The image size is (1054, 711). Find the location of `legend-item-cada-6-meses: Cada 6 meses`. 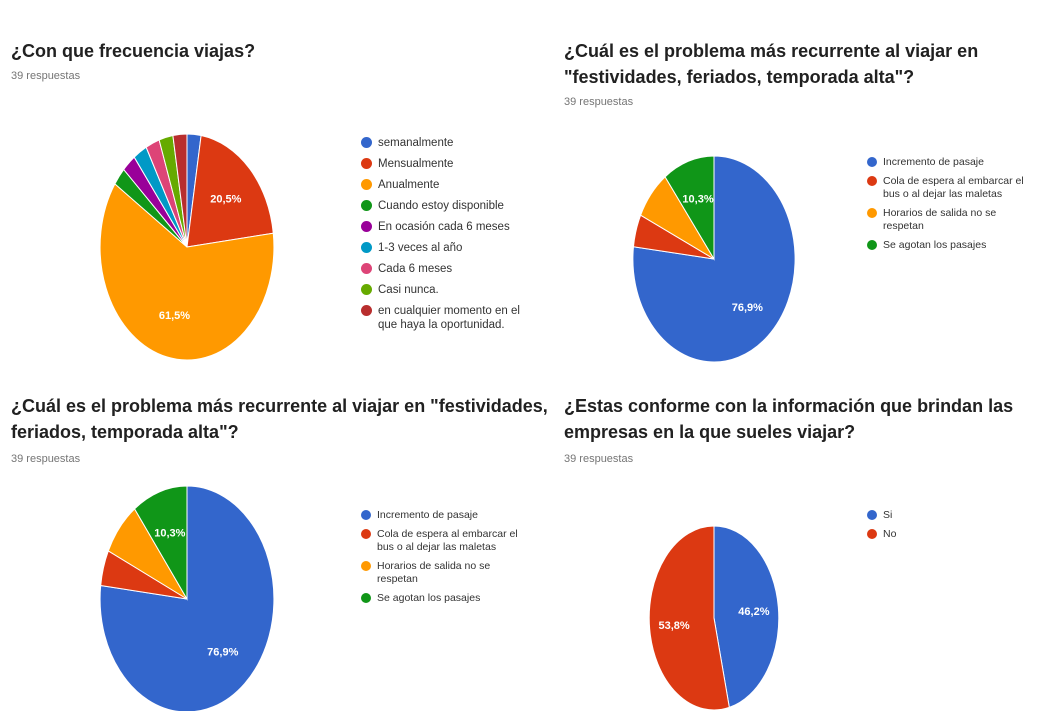

legend-item-cada-6-meses: Cada 6 meses is located at coordinates (446, 269).